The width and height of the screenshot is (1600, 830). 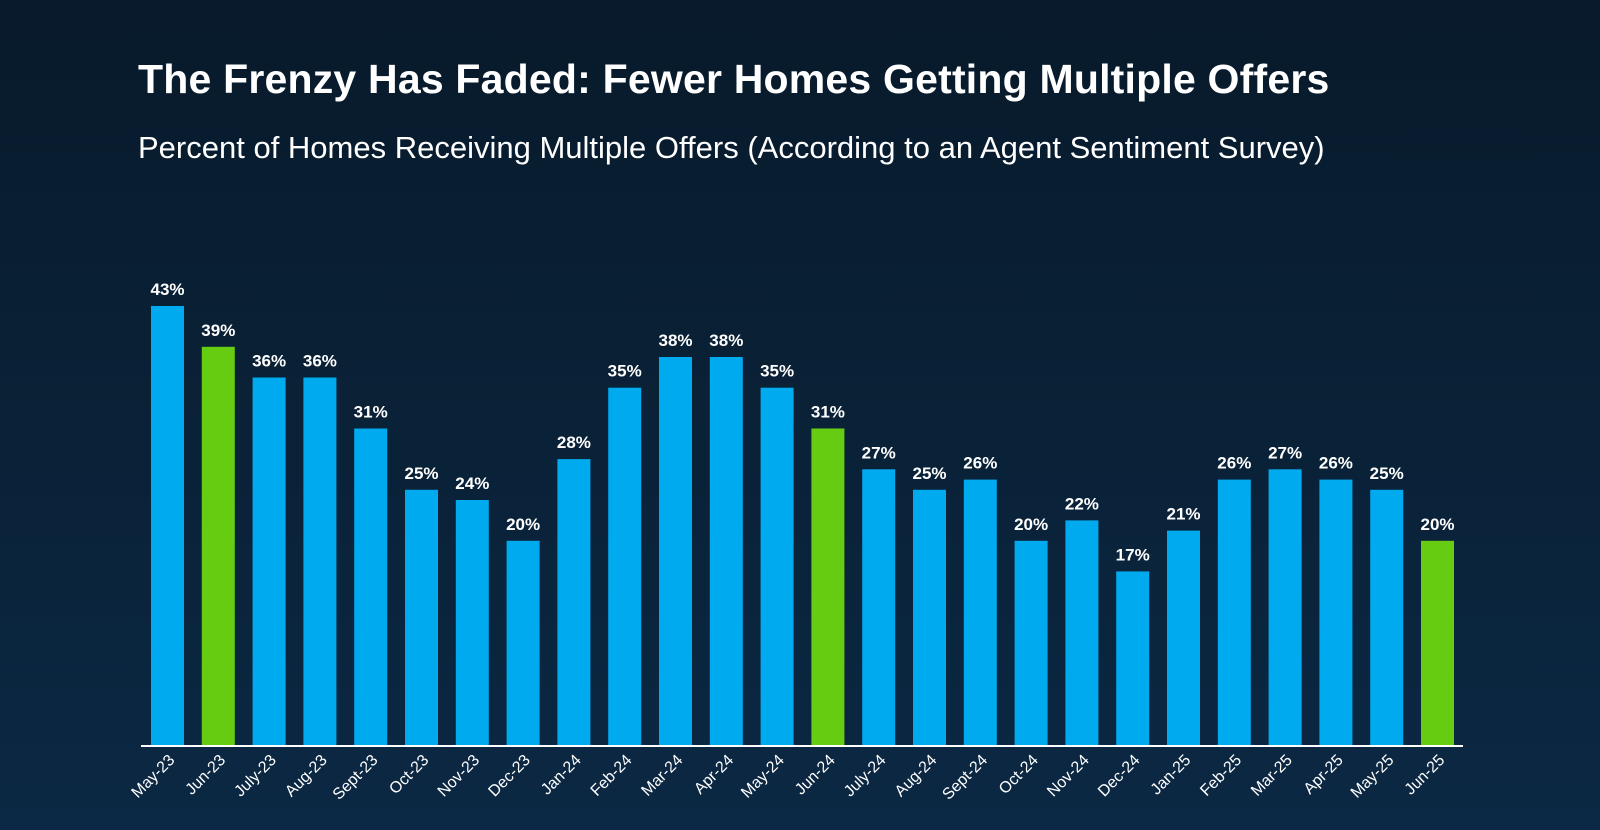 I want to click on value-label-oct-24: 20%, so click(x=1031, y=524).